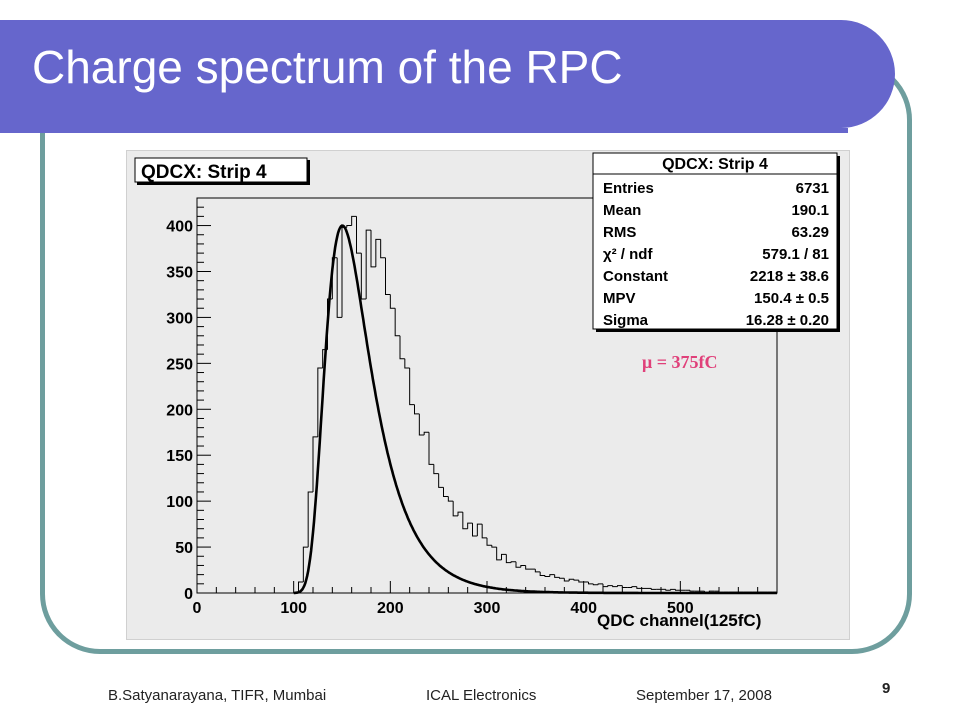 The image size is (960, 720). What do you see at coordinates (179, 410) in the screenshot?
I see `y-tick-label: 200` at bounding box center [179, 410].